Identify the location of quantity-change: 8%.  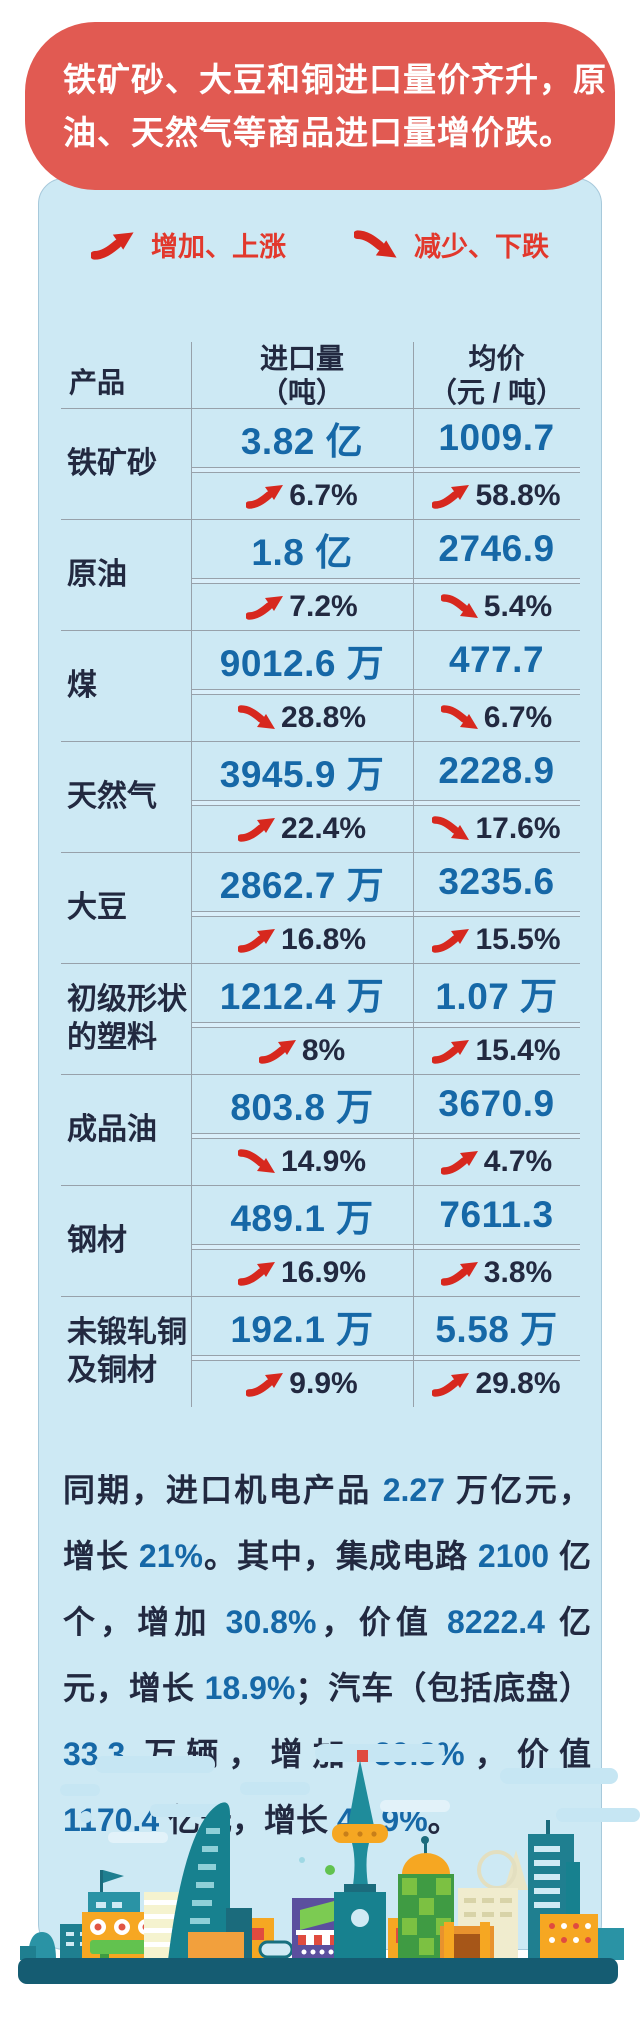
(302, 1051).